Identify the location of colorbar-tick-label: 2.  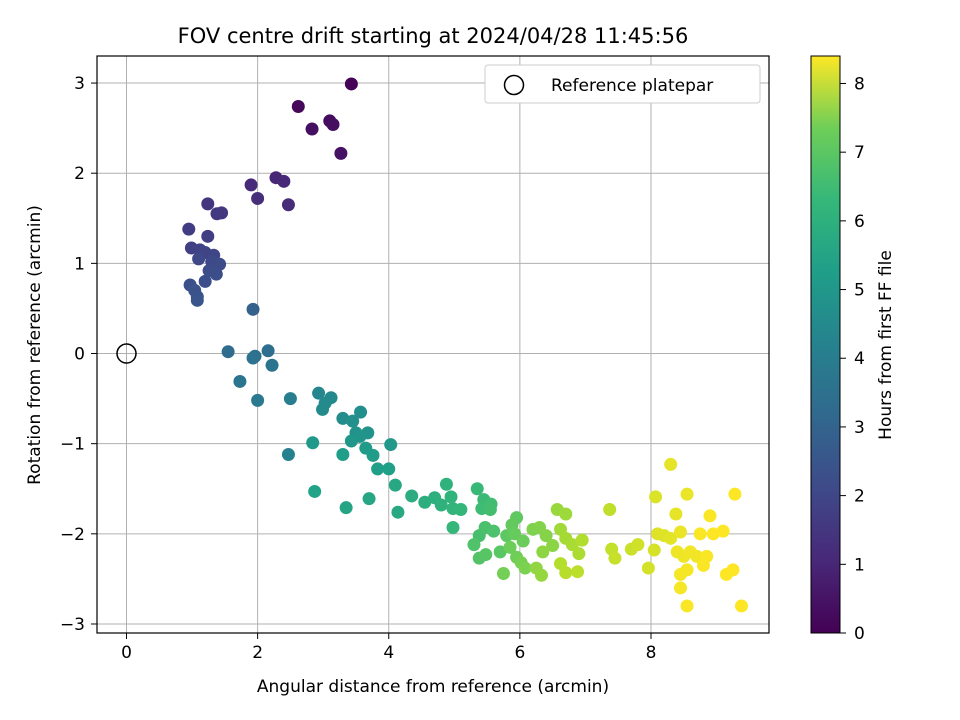
(859, 497).